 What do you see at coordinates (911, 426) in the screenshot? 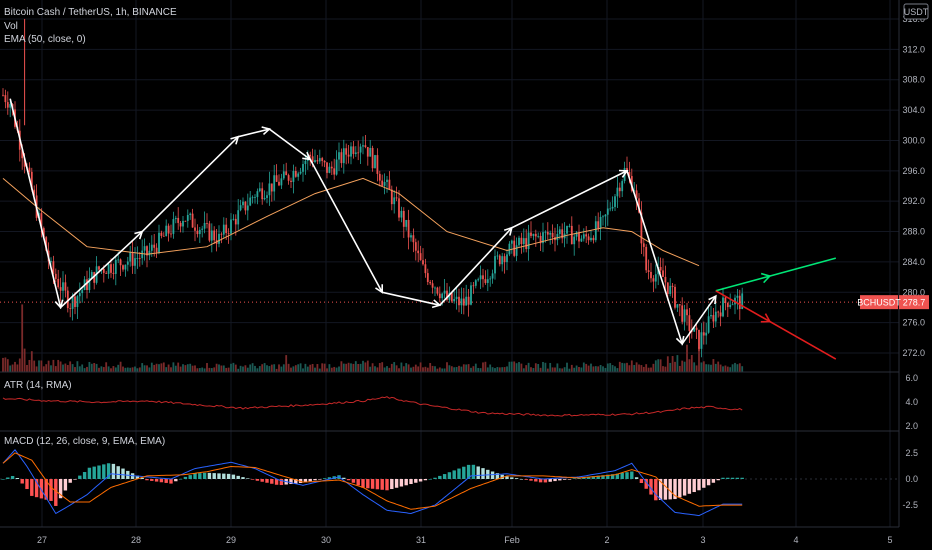
I see `atr-tick-label: 2.0` at bounding box center [911, 426].